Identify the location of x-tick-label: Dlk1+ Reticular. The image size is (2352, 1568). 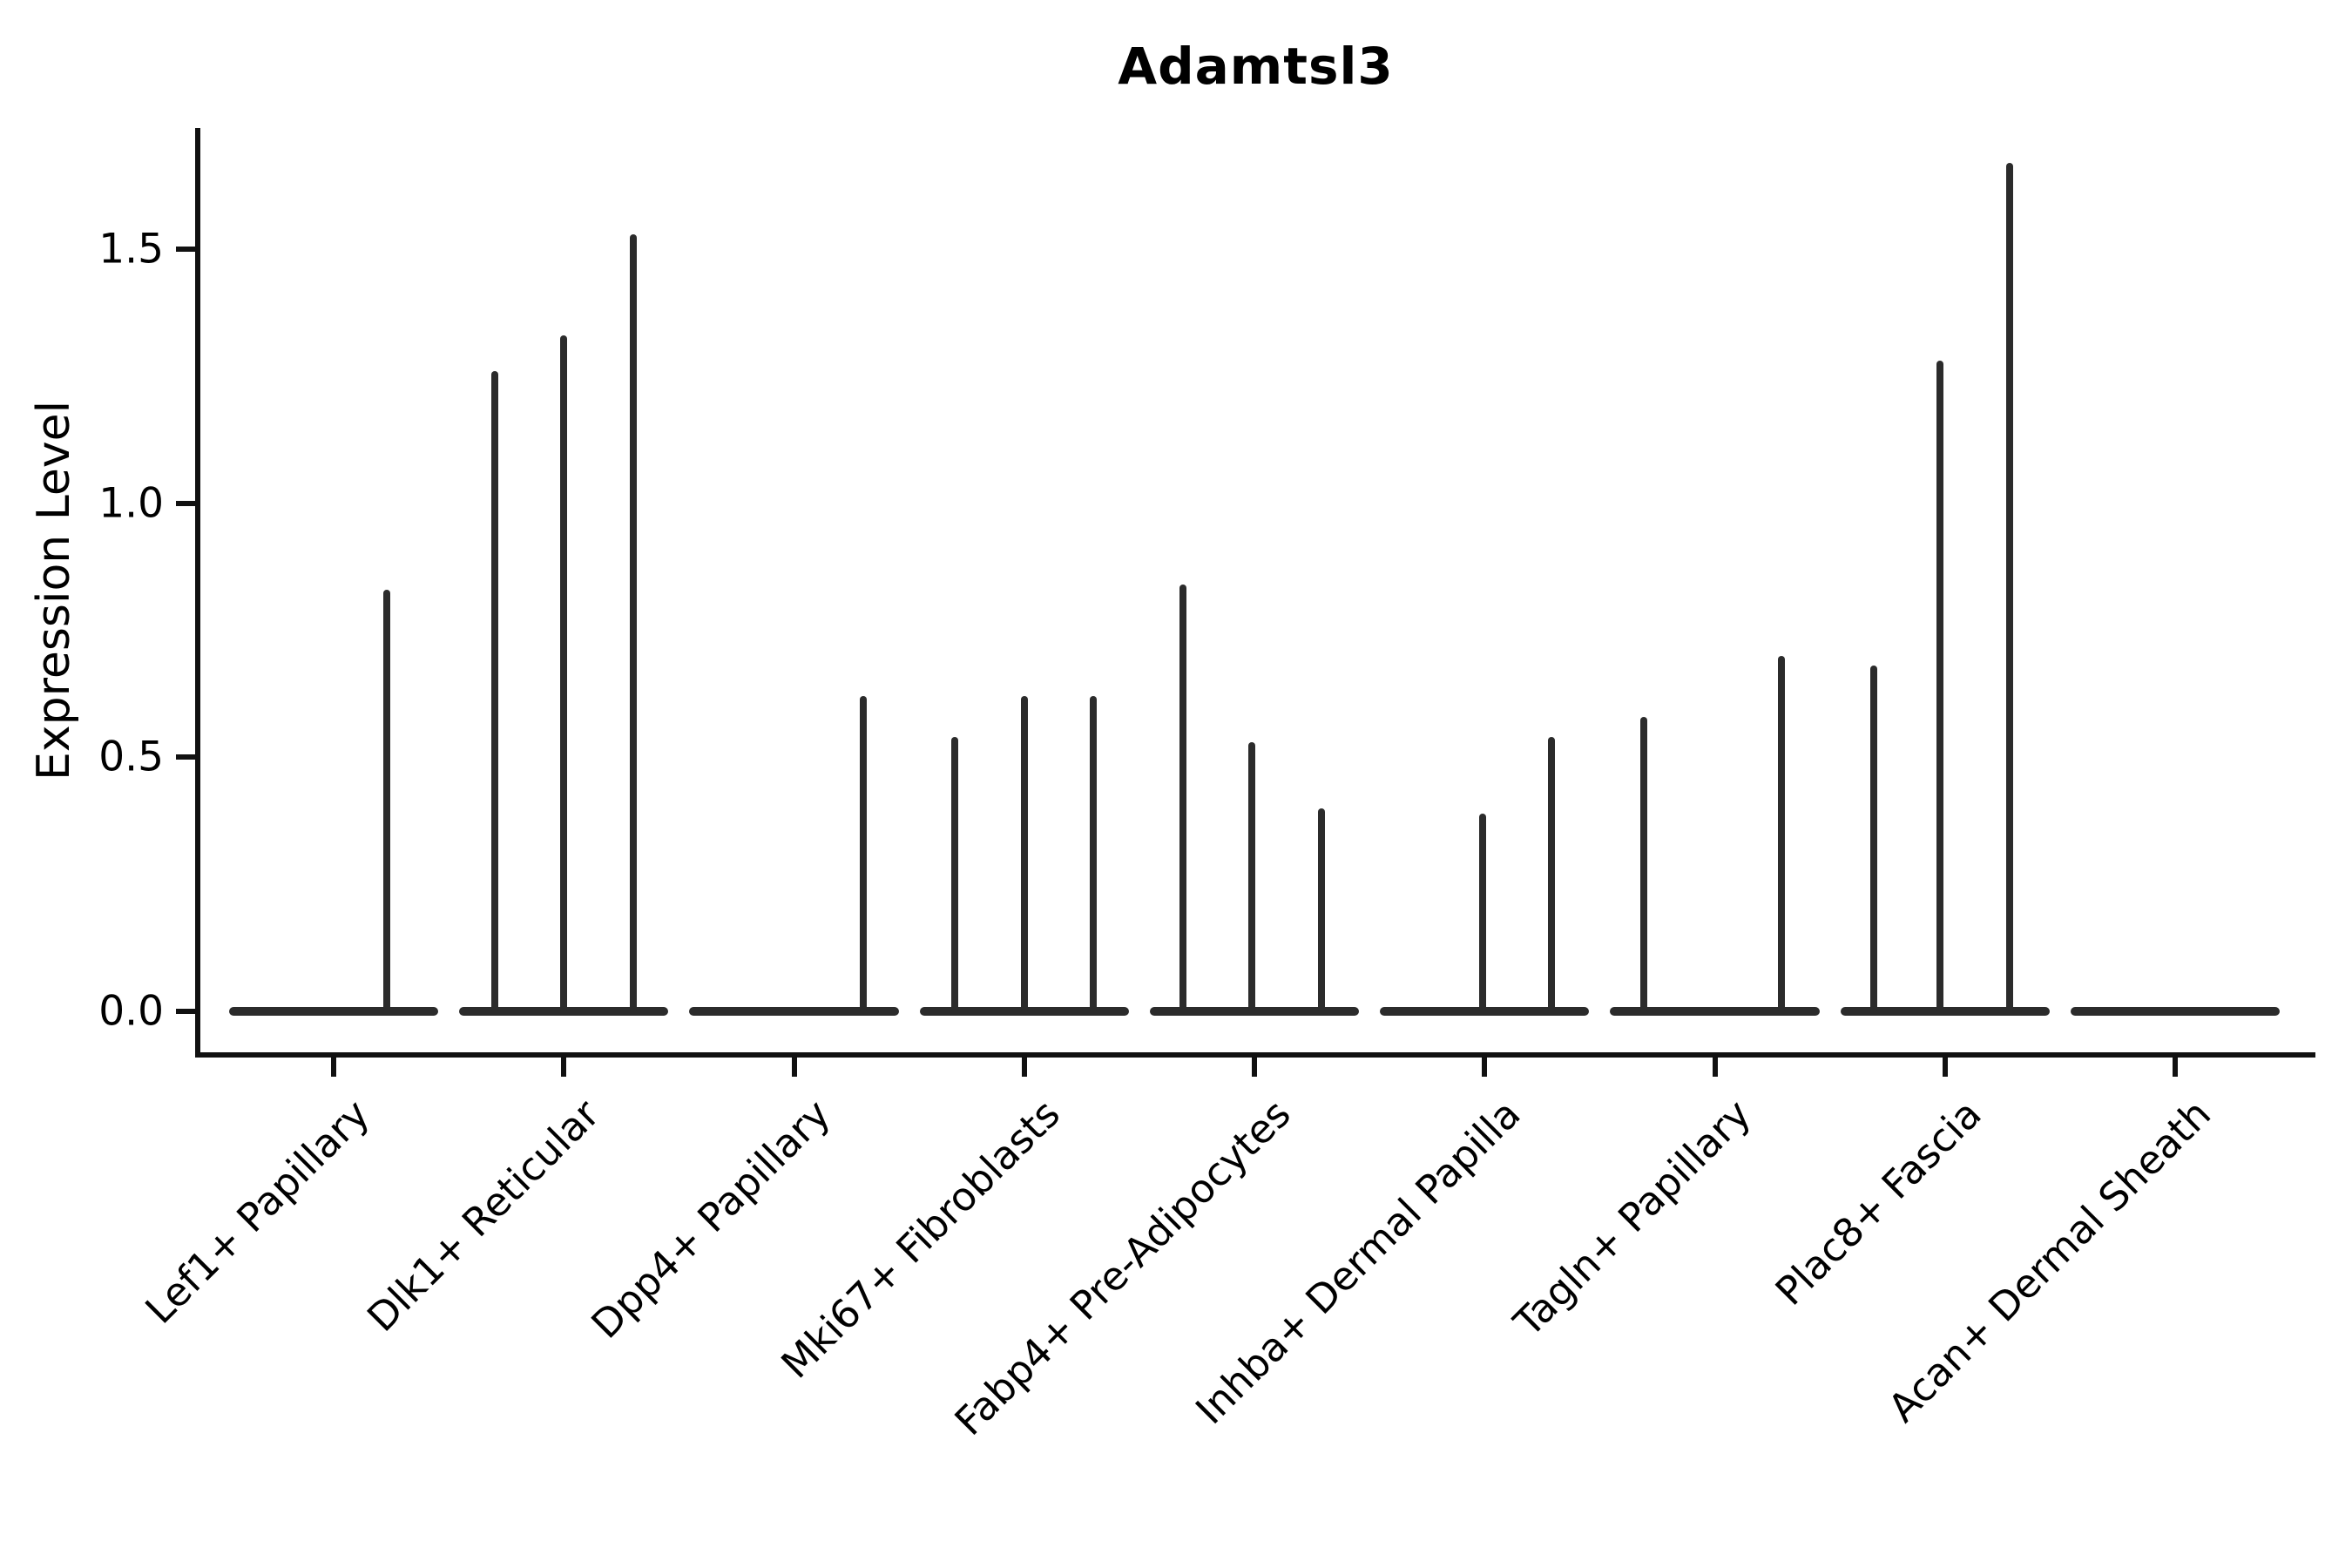
(484, 1216).